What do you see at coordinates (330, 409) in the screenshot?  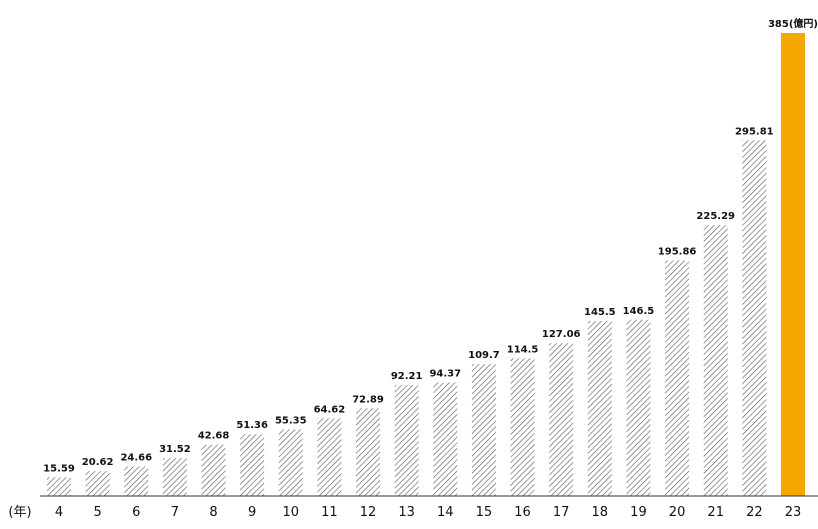 I see `value-label-11: 64.62` at bounding box center [330, 409].